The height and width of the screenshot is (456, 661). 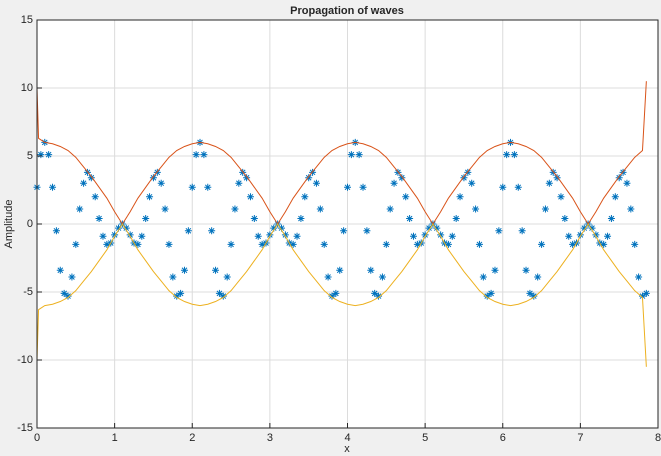 What do you see at coordinates (25, 360) in the screenshot?
I see `y-tick-label: -10` at bounding box center [25, 360].